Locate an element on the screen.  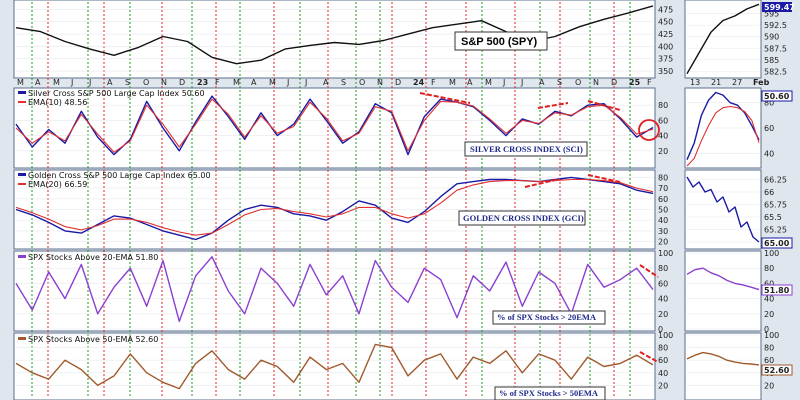
month-label-24: M is located at coordinates (452, 82).